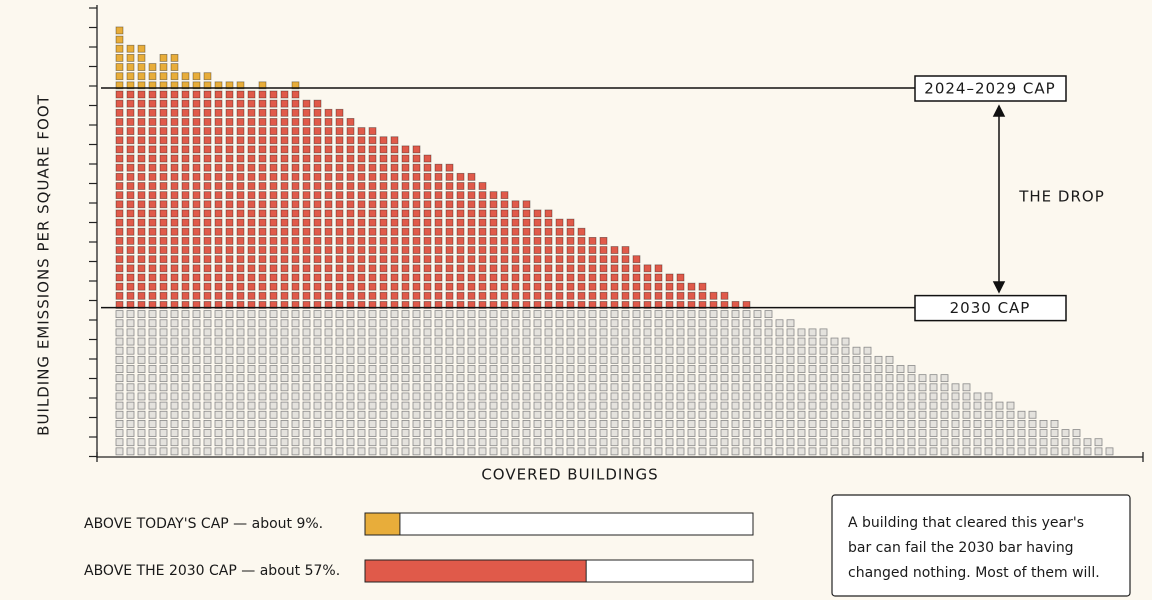 The width and height of the screenshot is (1152, 600). I want to click on note-box, so click(981, 545).